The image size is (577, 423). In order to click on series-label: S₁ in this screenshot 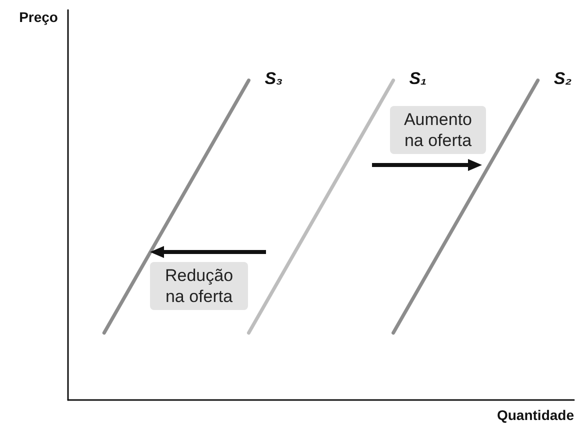, I will do `click(418, 78)`.